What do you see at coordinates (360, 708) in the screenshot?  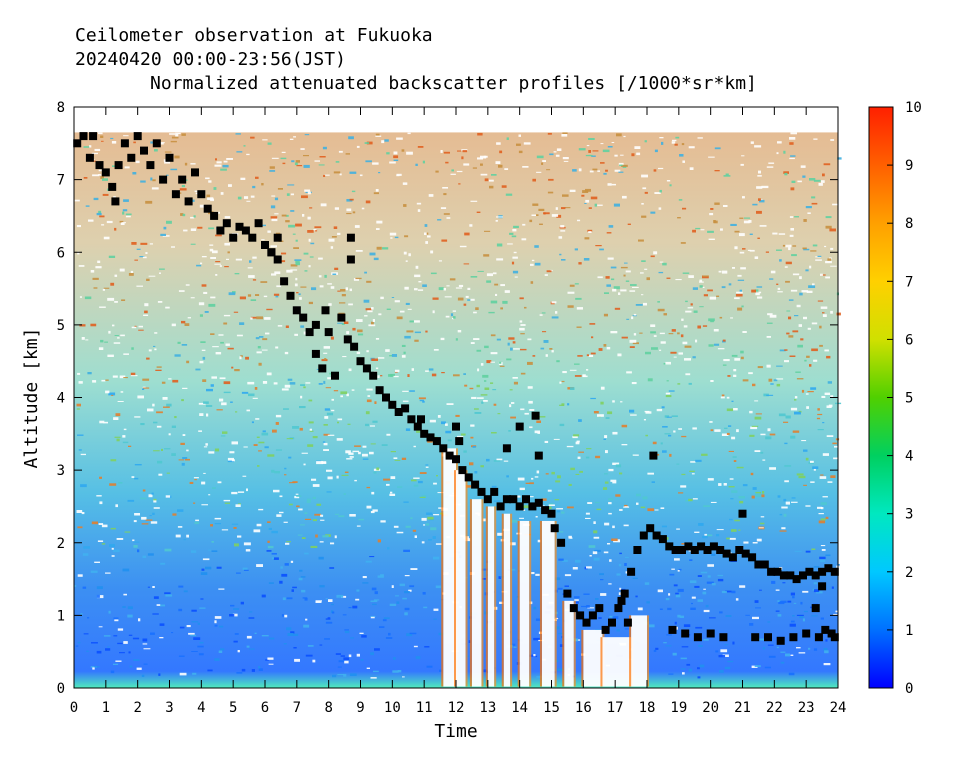 I see `x-tick-label: 9` at bounding box center [360, 708].